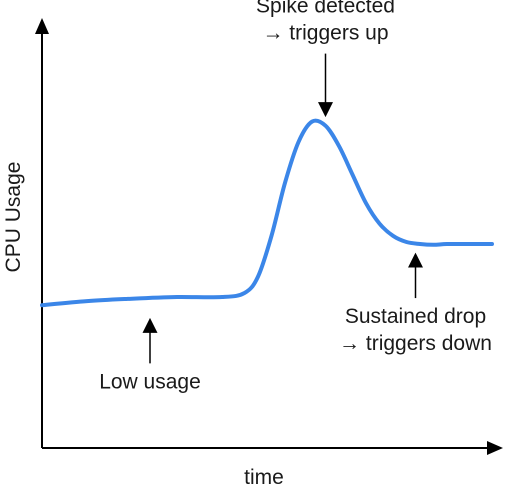 This screenshot has width=512, height=492. I want to click on annotation-label: → triggers down, so click(415, 343).